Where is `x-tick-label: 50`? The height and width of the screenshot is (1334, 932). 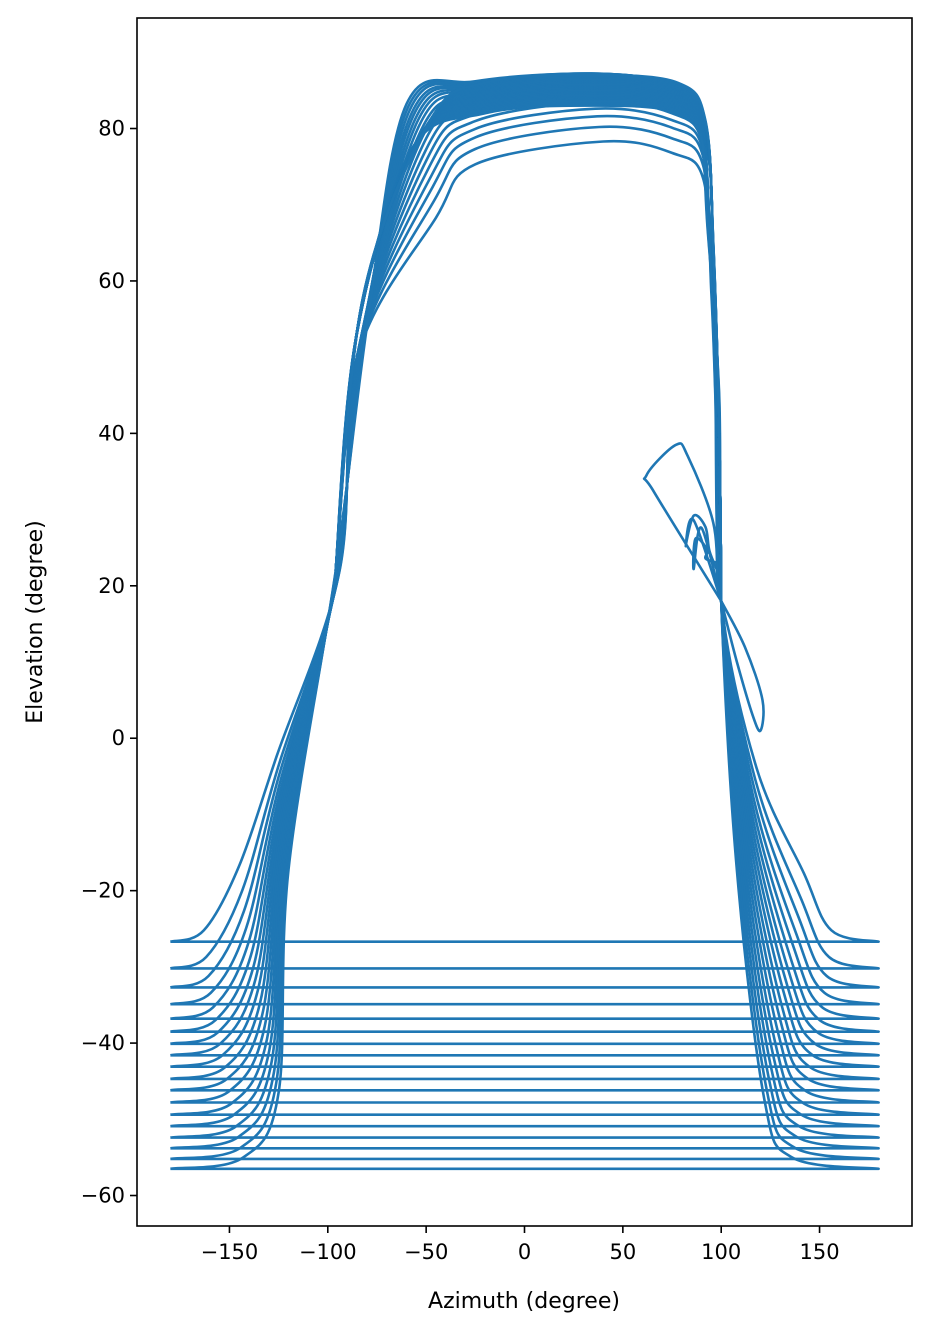
x-tick-label: 50 is located at coordinates (622, 1252).